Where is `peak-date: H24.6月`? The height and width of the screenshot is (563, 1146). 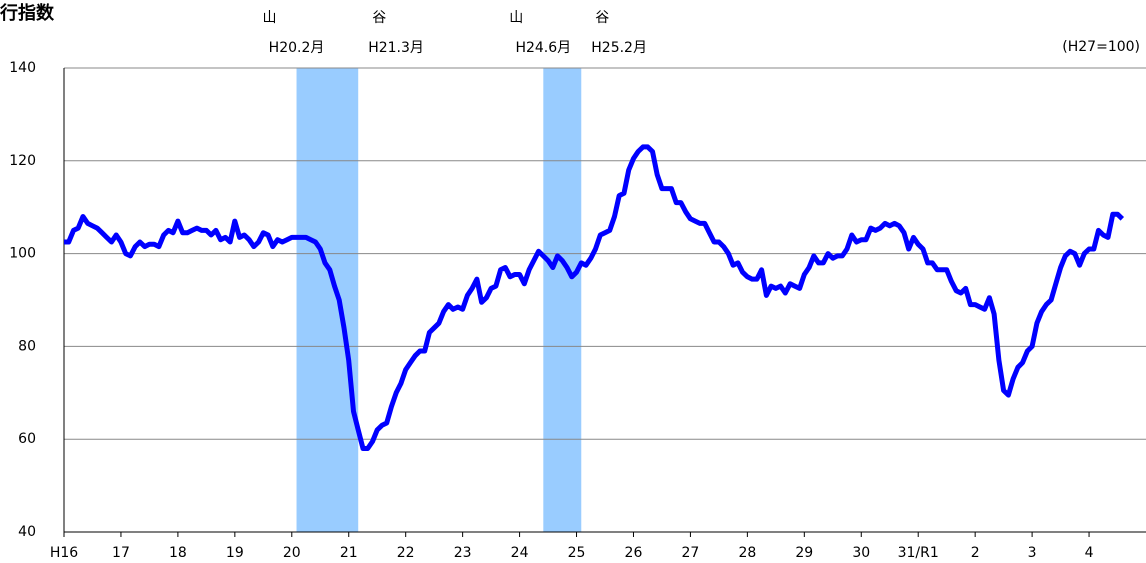
peak-date: H24.6月 is located at coordinates (543, 48).